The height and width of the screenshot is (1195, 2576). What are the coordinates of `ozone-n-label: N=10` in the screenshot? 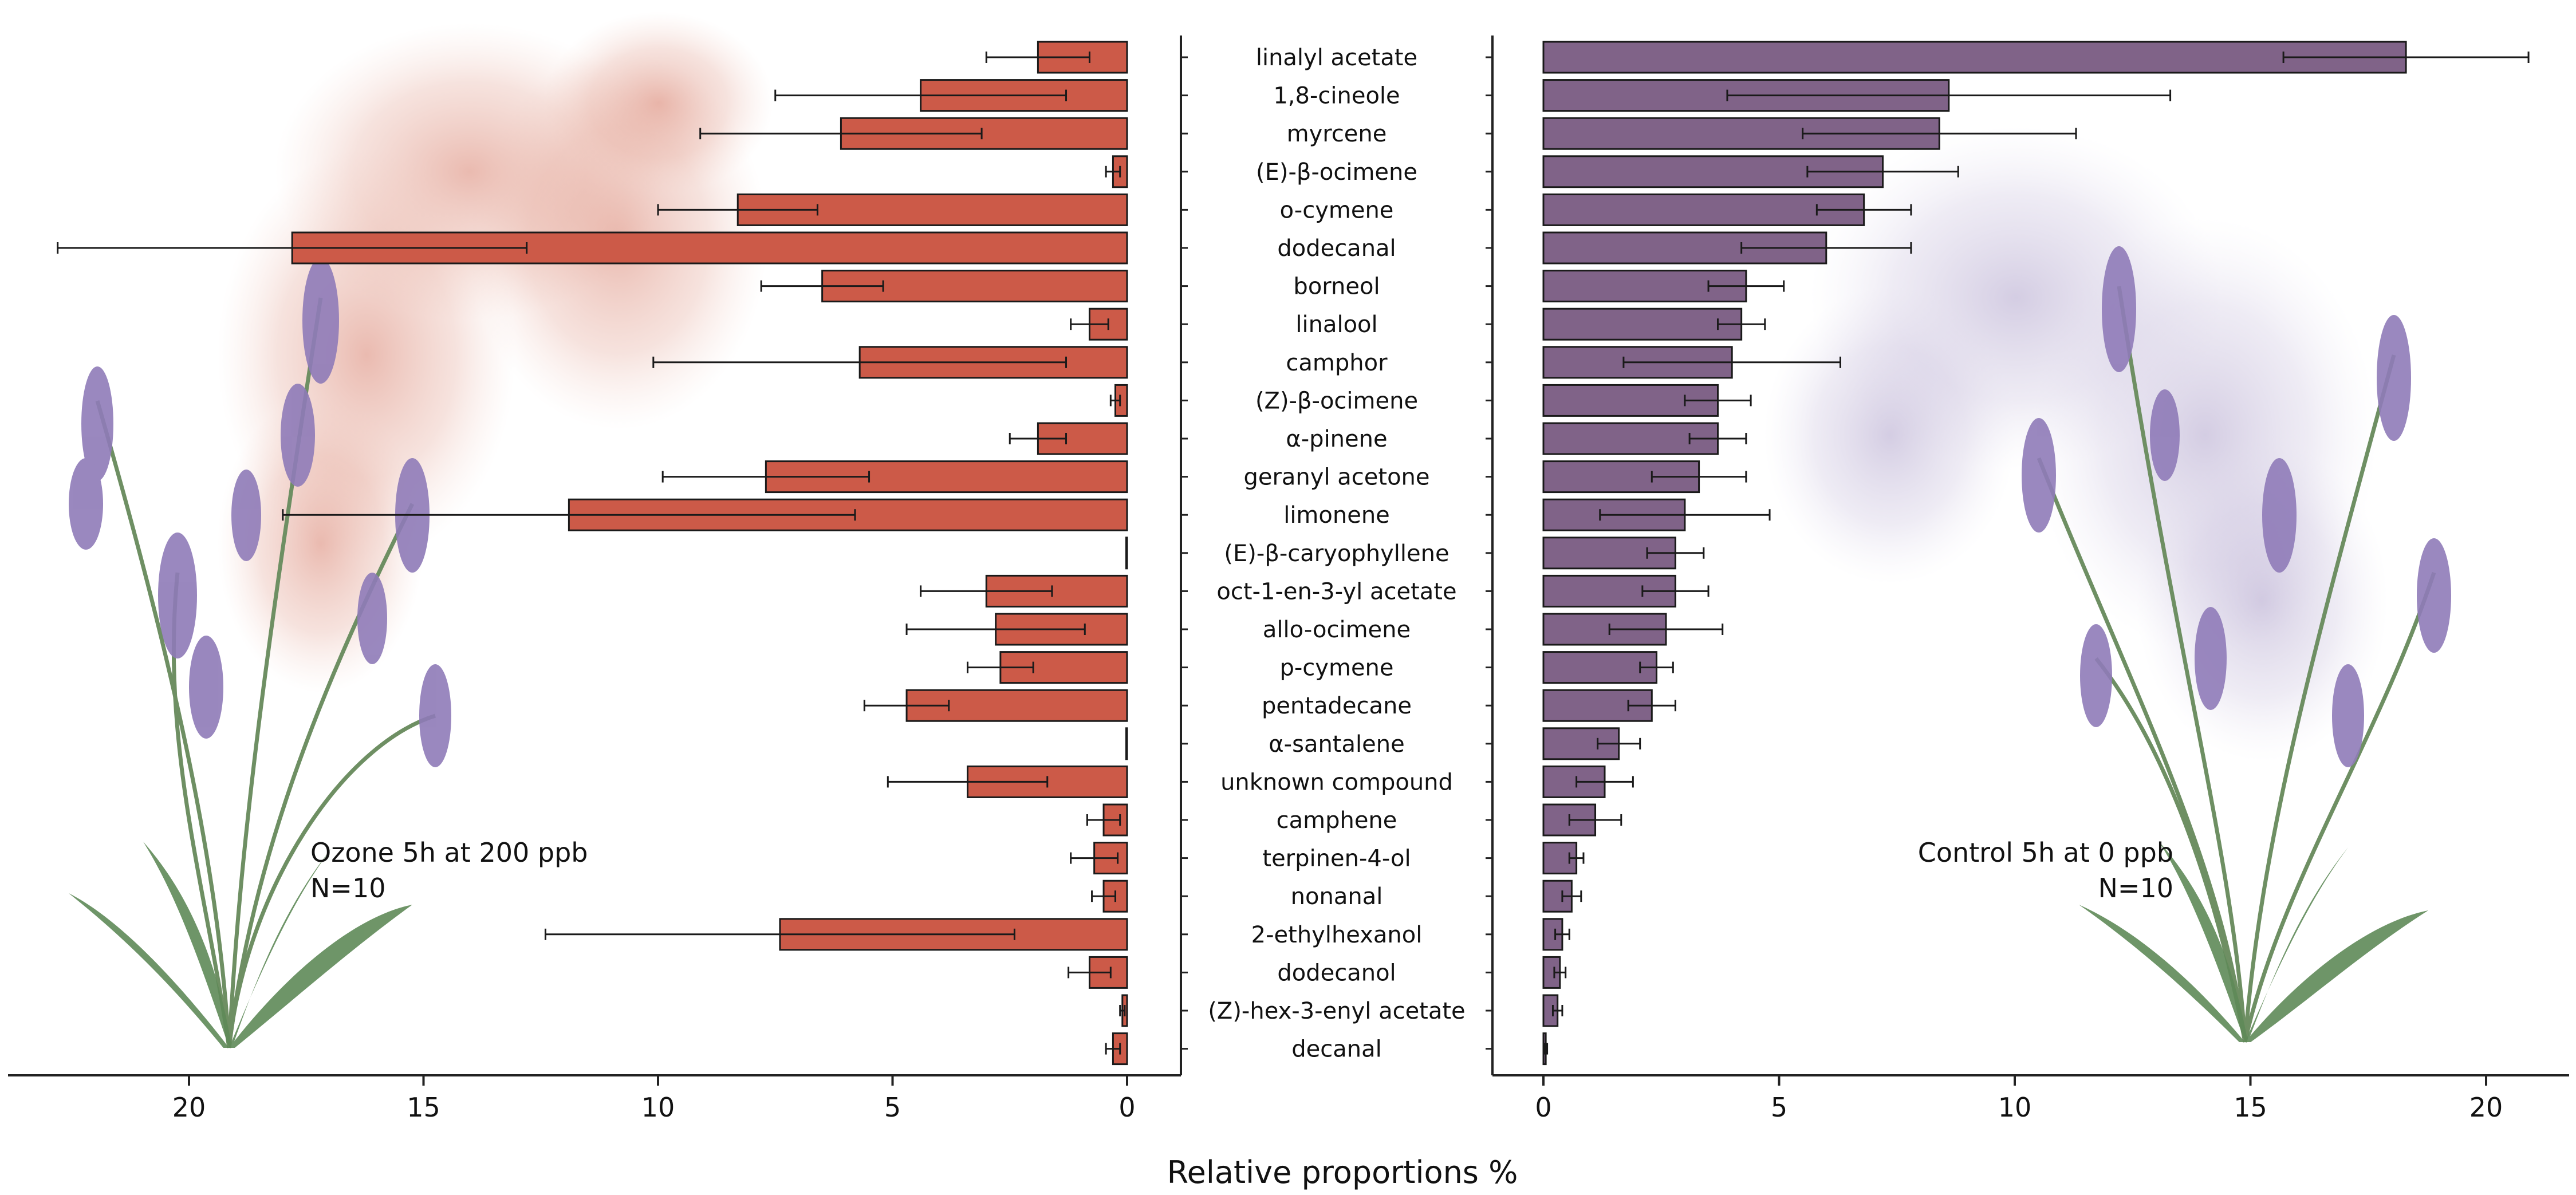 It's located at (348, 888).